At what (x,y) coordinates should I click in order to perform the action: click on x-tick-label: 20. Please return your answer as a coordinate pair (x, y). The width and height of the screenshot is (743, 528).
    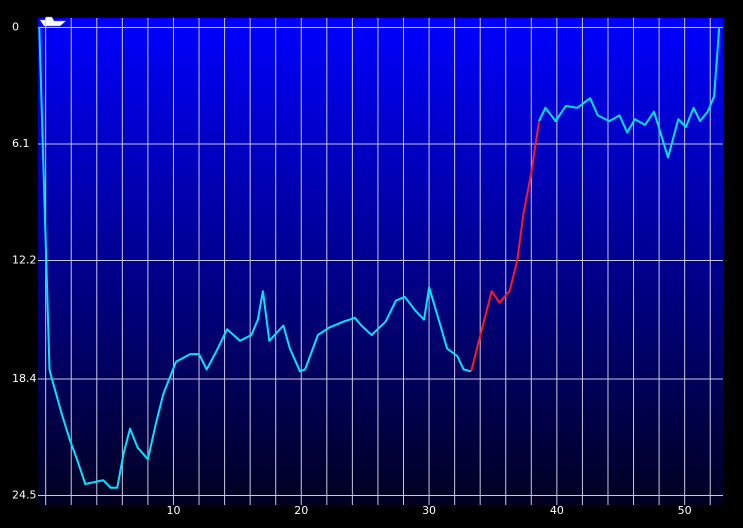
    Looking at the image, I should click on (301, 510).